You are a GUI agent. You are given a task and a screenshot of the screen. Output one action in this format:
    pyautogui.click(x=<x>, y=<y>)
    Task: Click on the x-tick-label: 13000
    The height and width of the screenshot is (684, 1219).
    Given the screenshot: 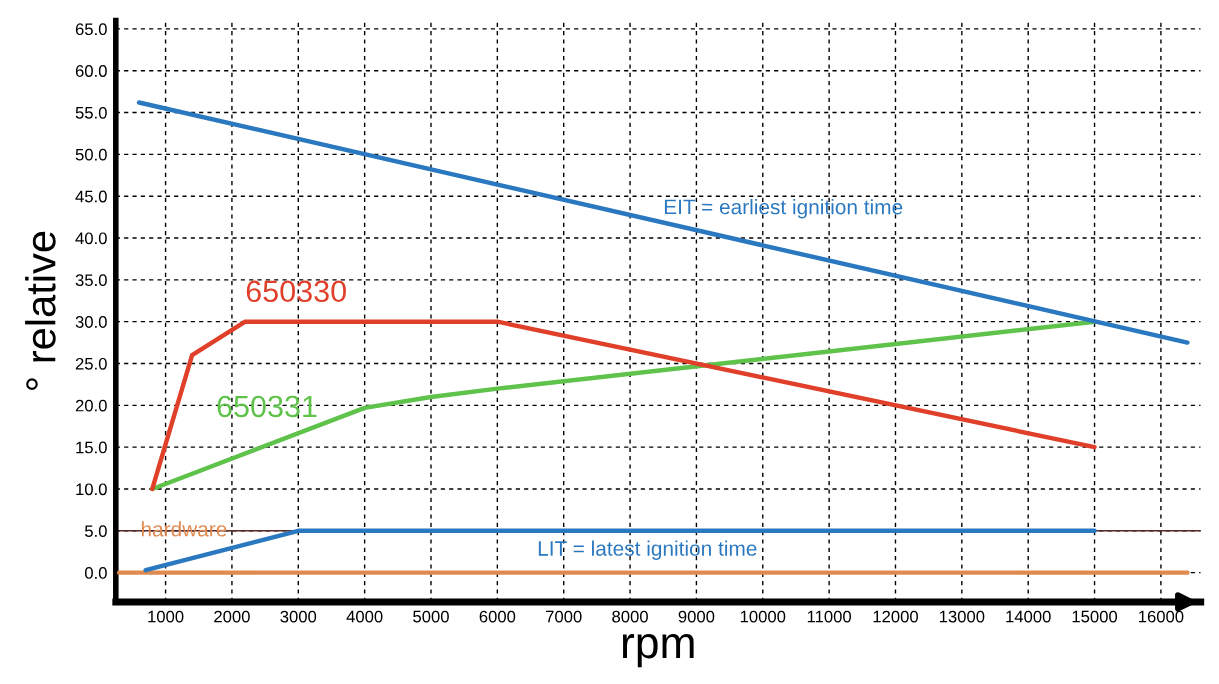 What is the action you would take?
    pyautogui.click(x=962, y=616)
    